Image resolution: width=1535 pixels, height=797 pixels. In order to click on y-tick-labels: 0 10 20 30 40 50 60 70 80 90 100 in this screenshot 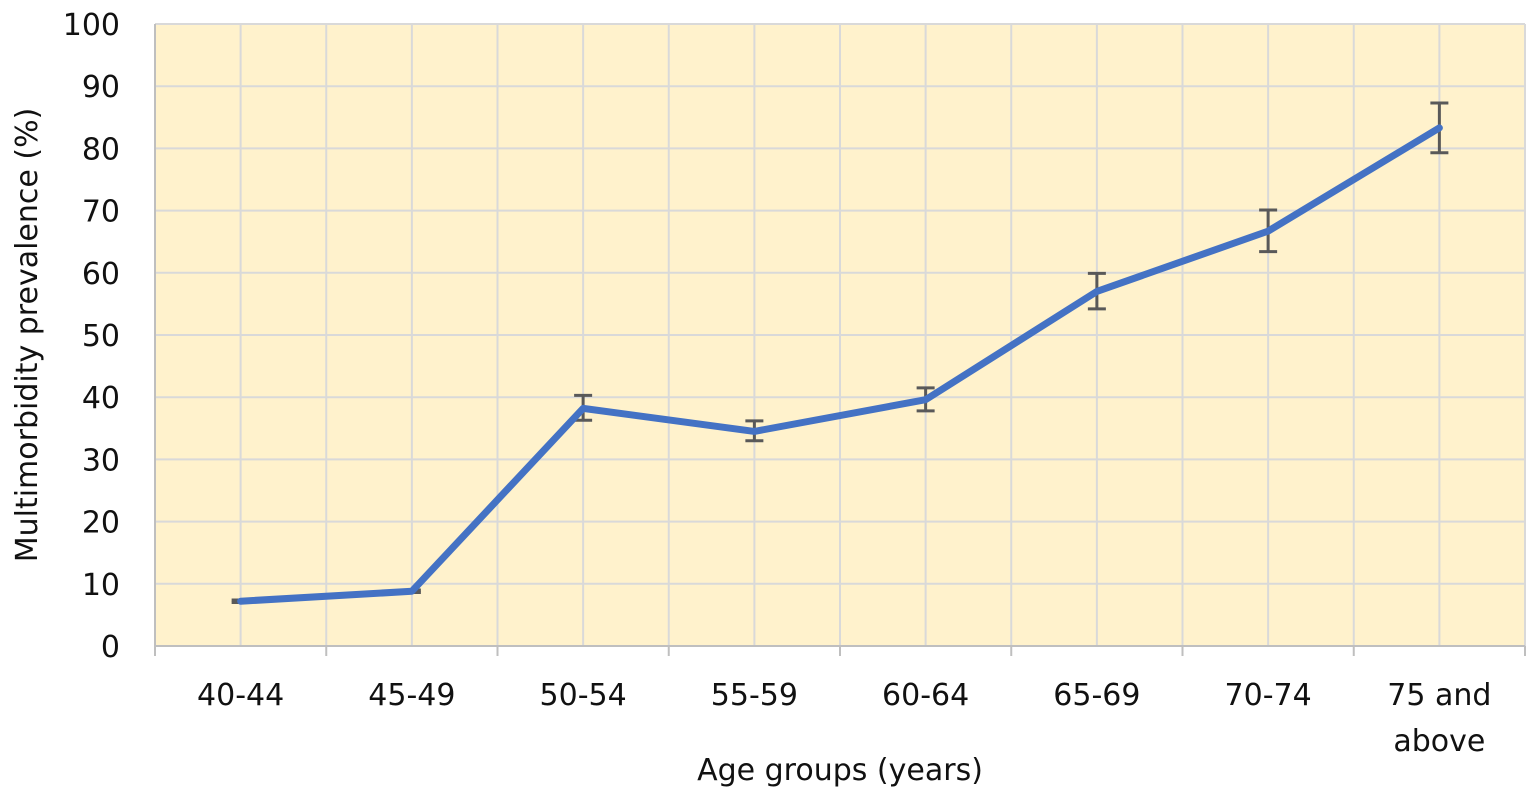, I will do `click(91, 336)`.